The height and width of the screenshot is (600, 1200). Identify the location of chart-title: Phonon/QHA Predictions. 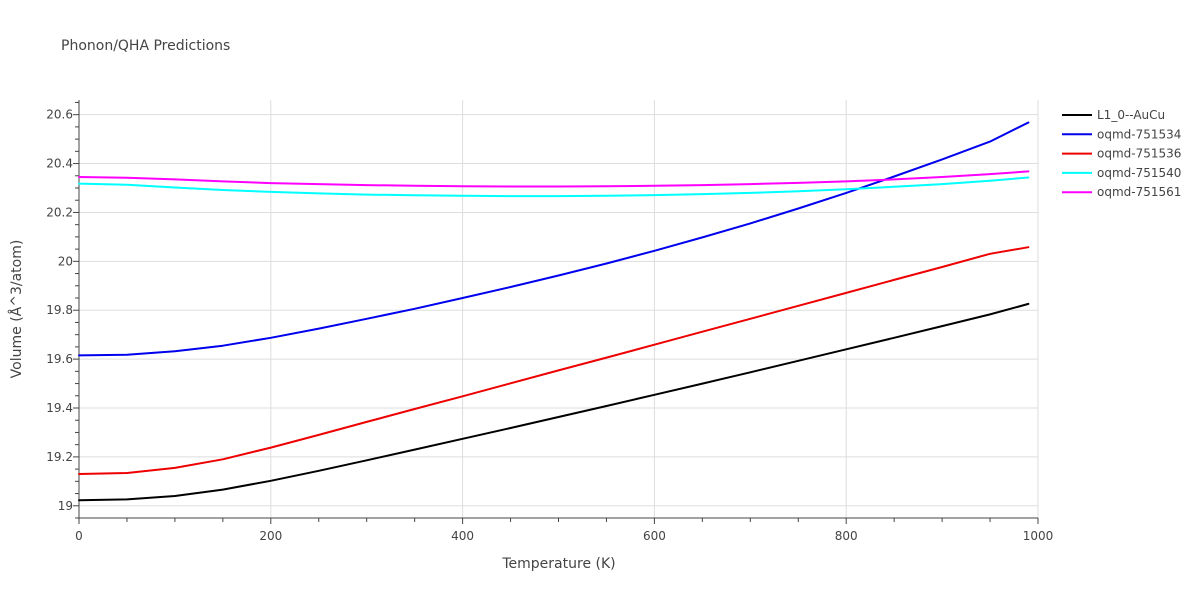
(145, 46).